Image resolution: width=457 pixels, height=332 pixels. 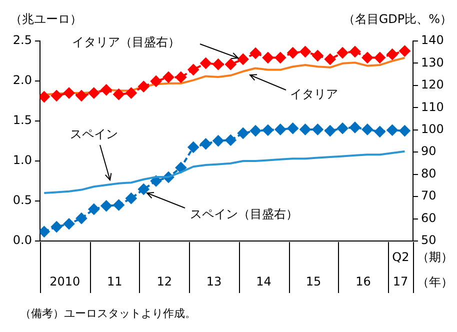 I want to click on y2-tick-label: 120, so click(x=432, y=85).